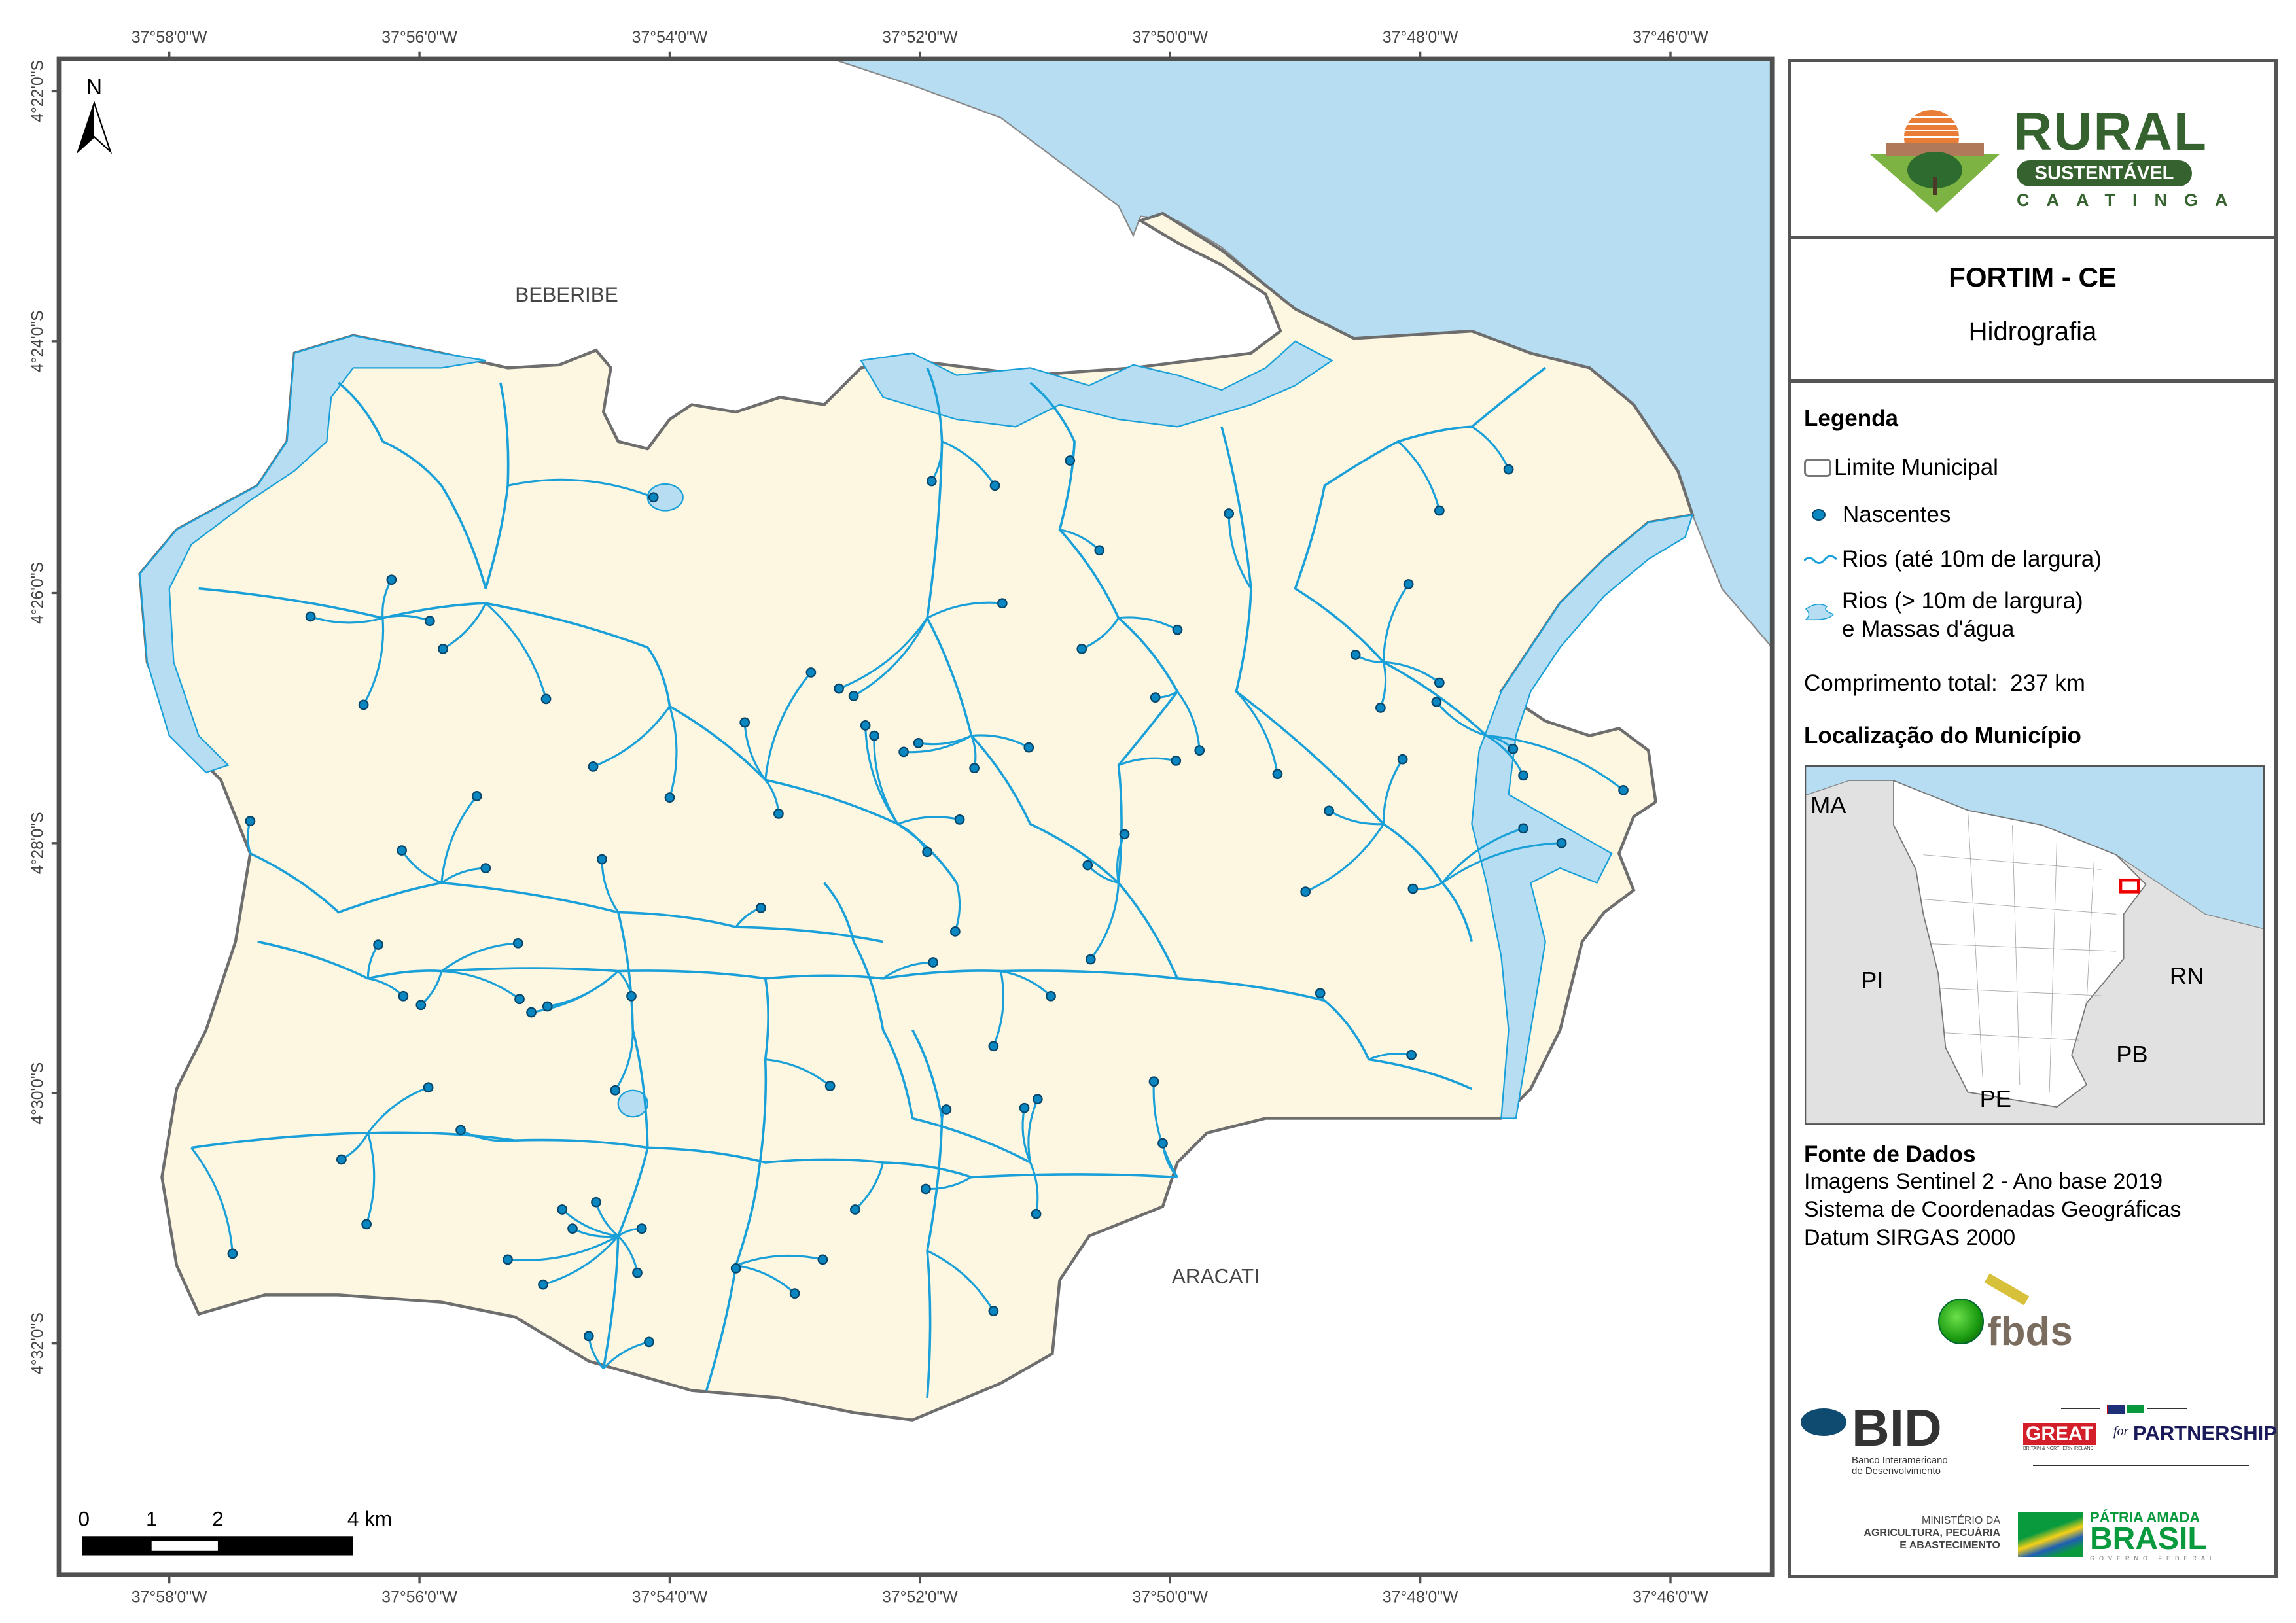 This screenshot has height=1623, width=2296. Describe the element at coordinates (2145, 1539) in the screenshot. I see `governo-federal-logo: PÁTRIA AMADA BRASIL GOVERNO FEDERAL` at that location.